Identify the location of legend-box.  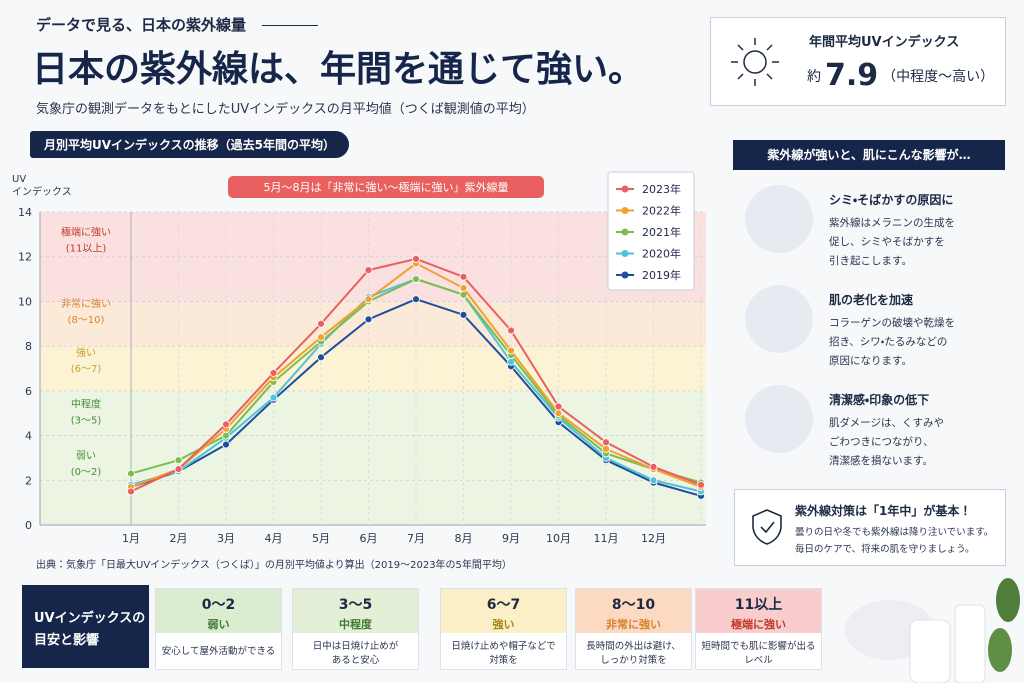
(651, 231).